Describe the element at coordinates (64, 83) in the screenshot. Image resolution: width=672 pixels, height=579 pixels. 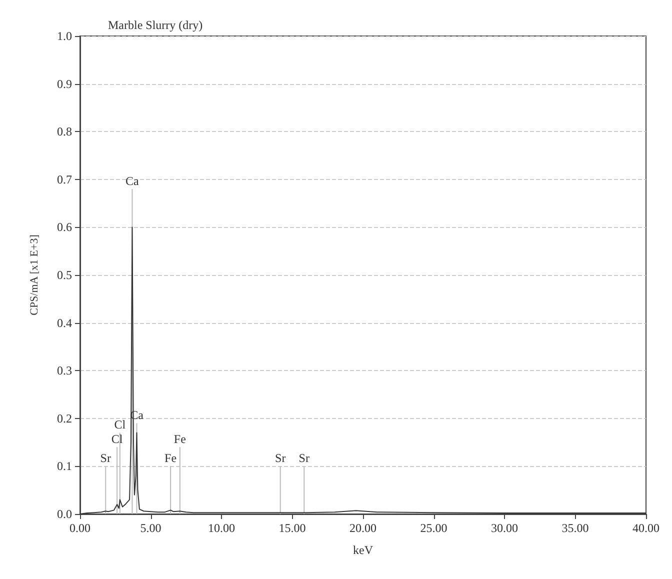
I see `y-tick-label: 0.9` at that location.